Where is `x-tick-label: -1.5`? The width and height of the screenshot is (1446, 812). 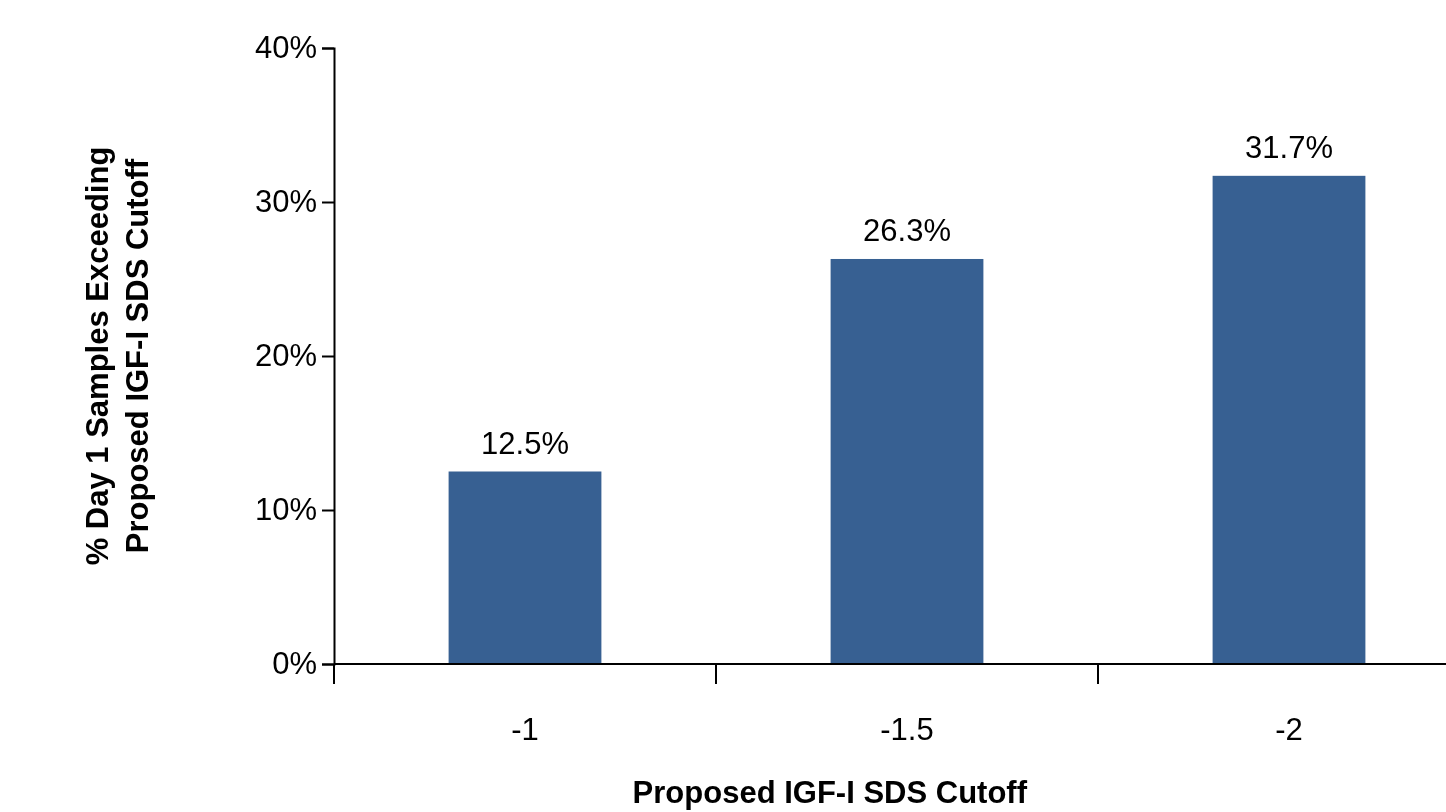
x-tick-label: -1.5 is located at coordinates (907, 729).